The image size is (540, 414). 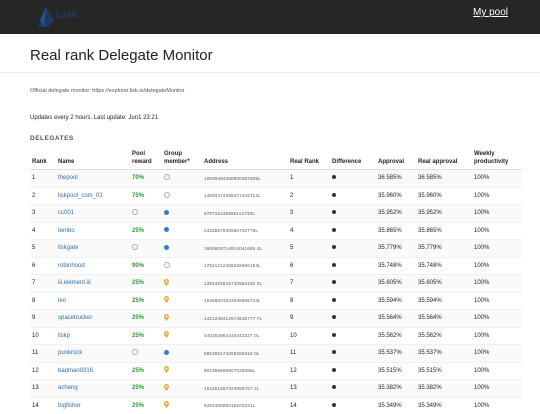 What do you see at coordinates (64, 335) in the screenshot?
I see `delegate-name-link: liskp` at bounding box center [64, 335].